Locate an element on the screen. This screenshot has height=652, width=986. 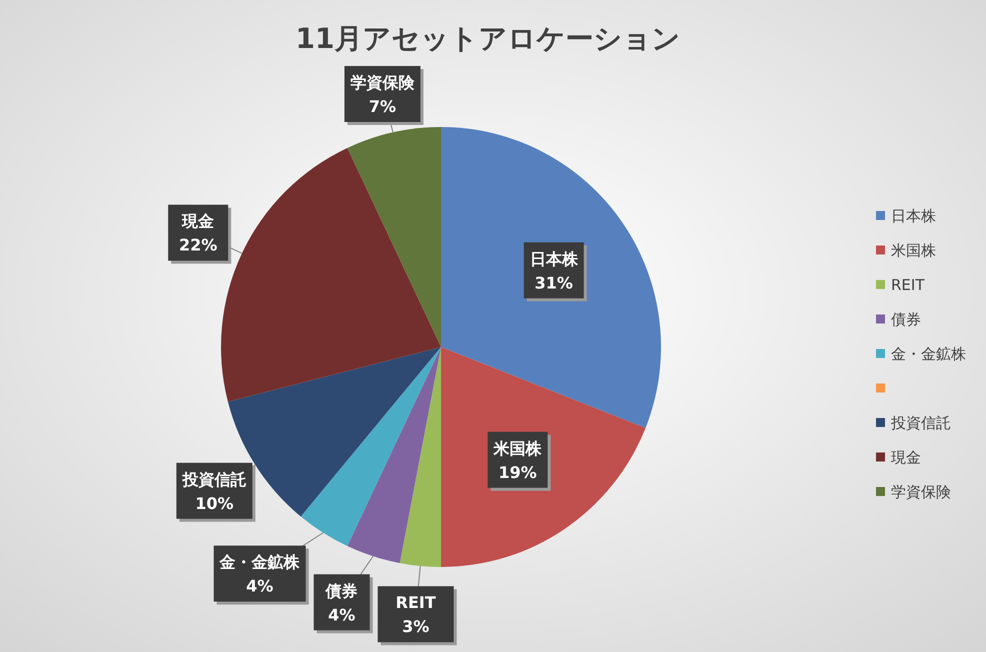
data-label: 22% is located at coordinates (198, 245).